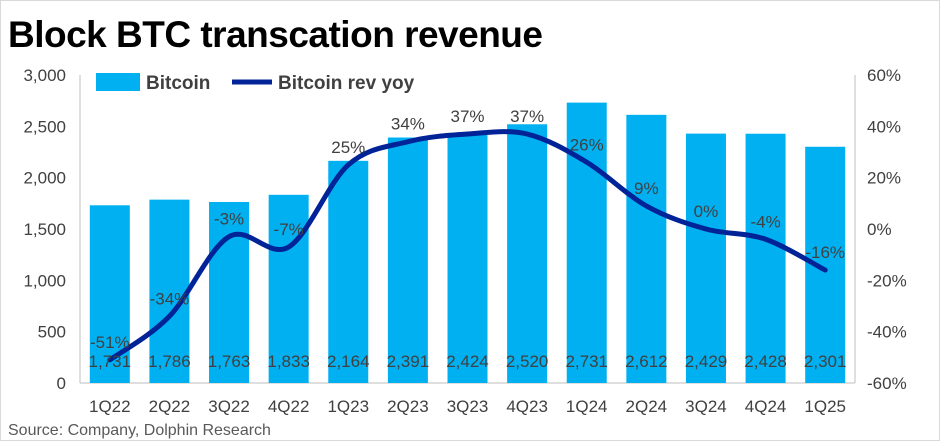  What do you see at coordinates (887, 280) in the screenshot?
I see `right-tick-label: -20%` at bounding box center [887, 280].